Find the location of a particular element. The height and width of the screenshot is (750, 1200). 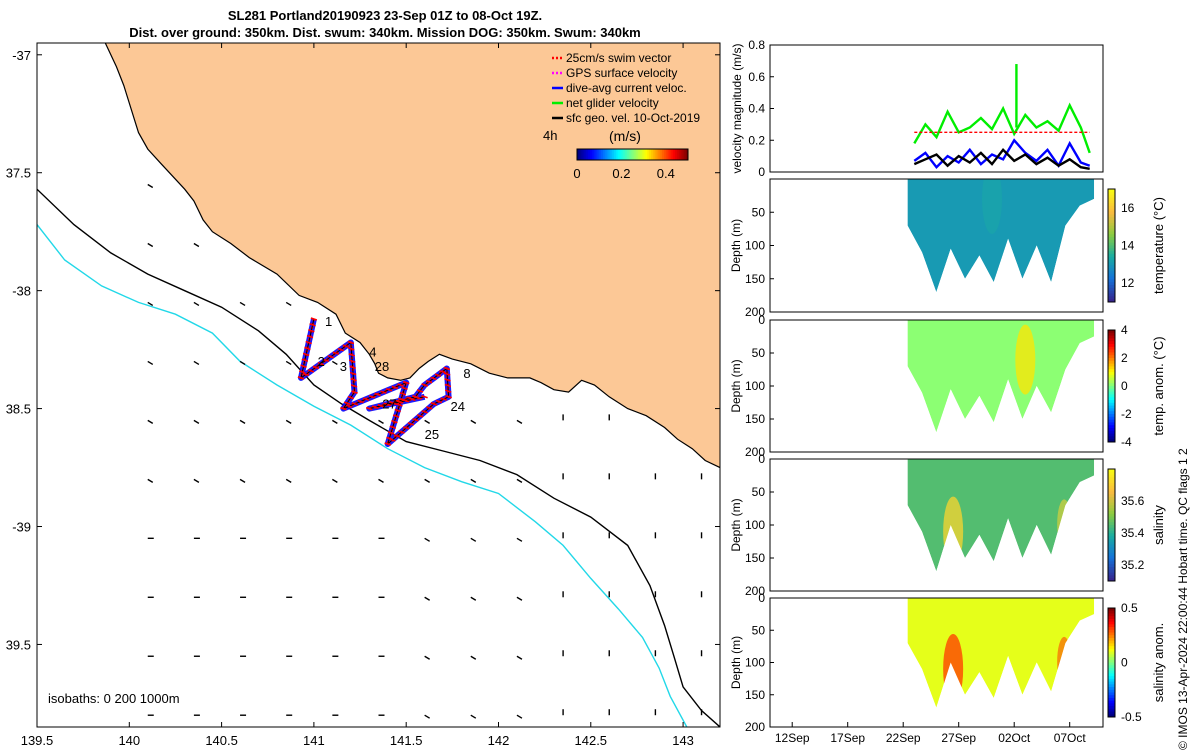

section-y-tick-label: 50 is located at coordinates (759, 212).